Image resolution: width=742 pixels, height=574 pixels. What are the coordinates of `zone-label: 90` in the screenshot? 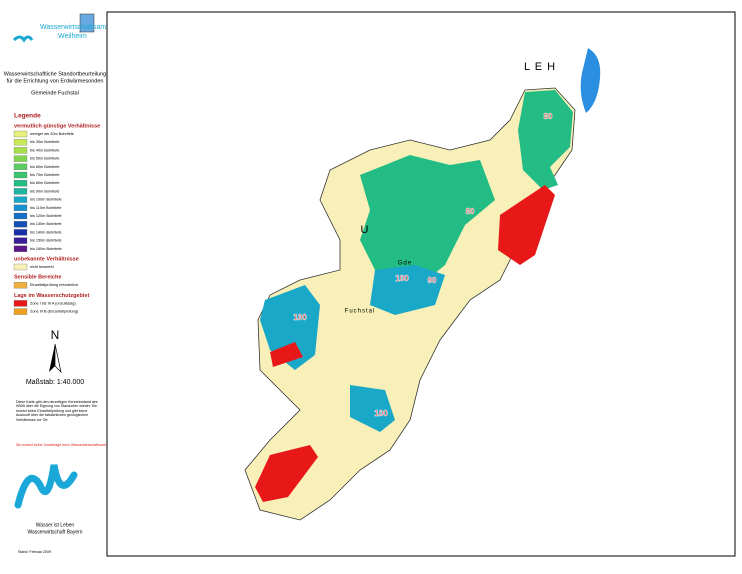 It's located at (432, 280).